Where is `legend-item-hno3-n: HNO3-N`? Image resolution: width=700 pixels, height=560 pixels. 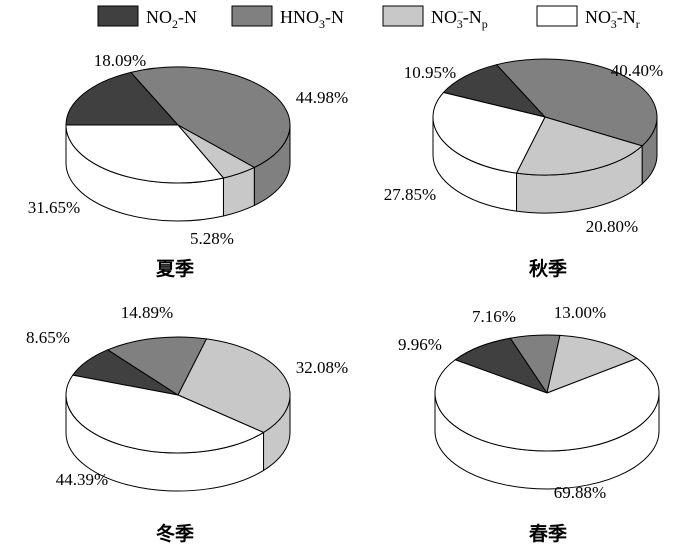 legend-item-hno3-n: HNO3-N is located at coordinates (287, 18).